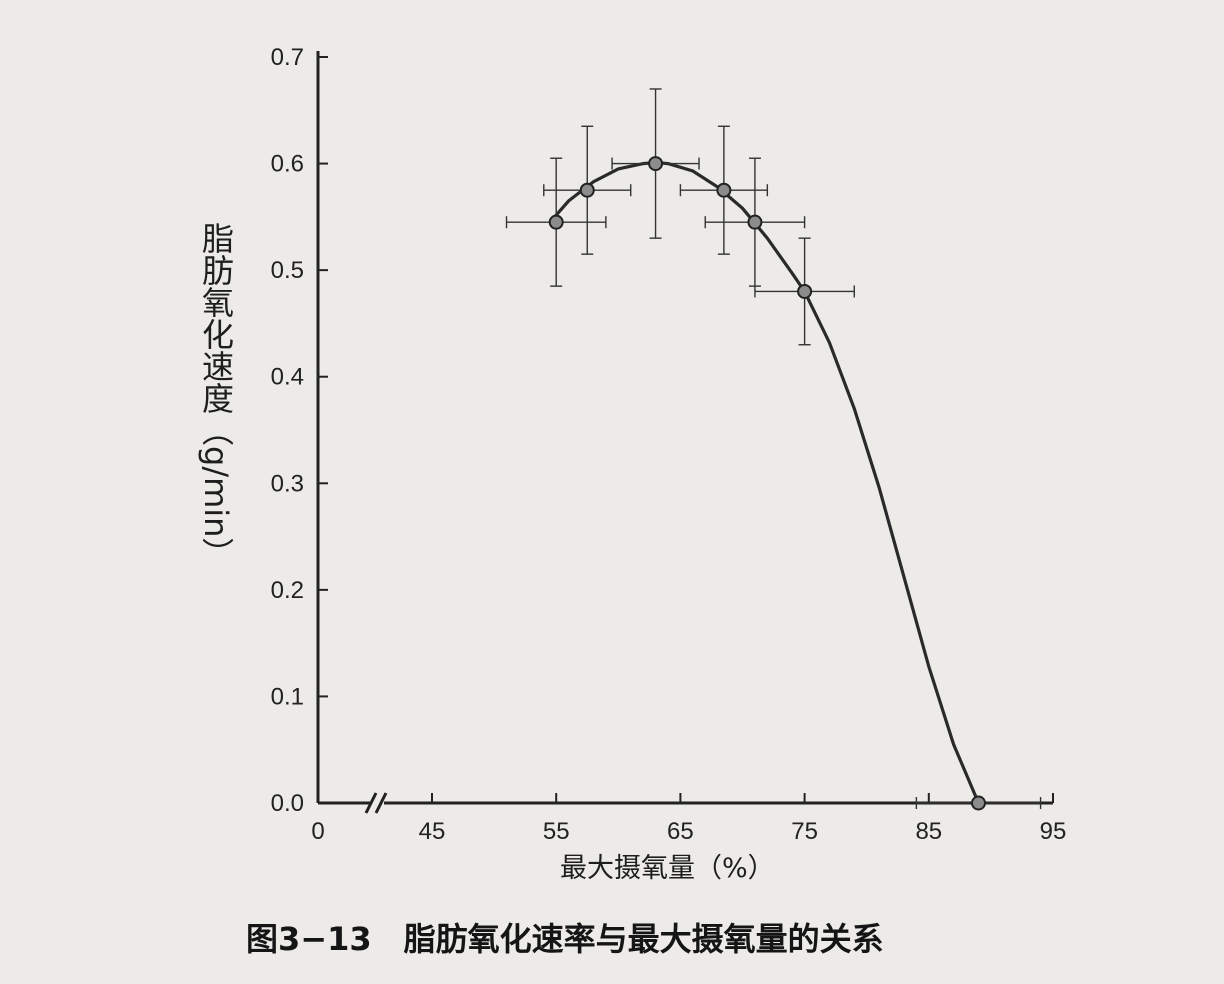 The image size is (1224, 984). What do you see at coordinates (432, 831) in the screenshot?
I see `x-tick-label: 45` at bounding box center [432, 831].